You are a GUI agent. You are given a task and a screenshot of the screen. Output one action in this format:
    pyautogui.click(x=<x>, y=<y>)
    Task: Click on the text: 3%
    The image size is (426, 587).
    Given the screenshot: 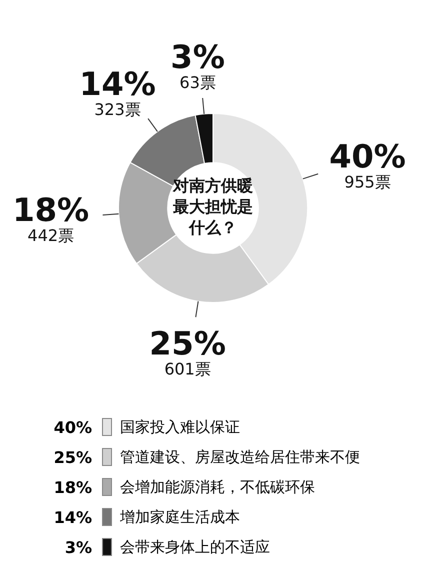 What is the action you would take?
    pyautogui.click(x=78, y=547)
    